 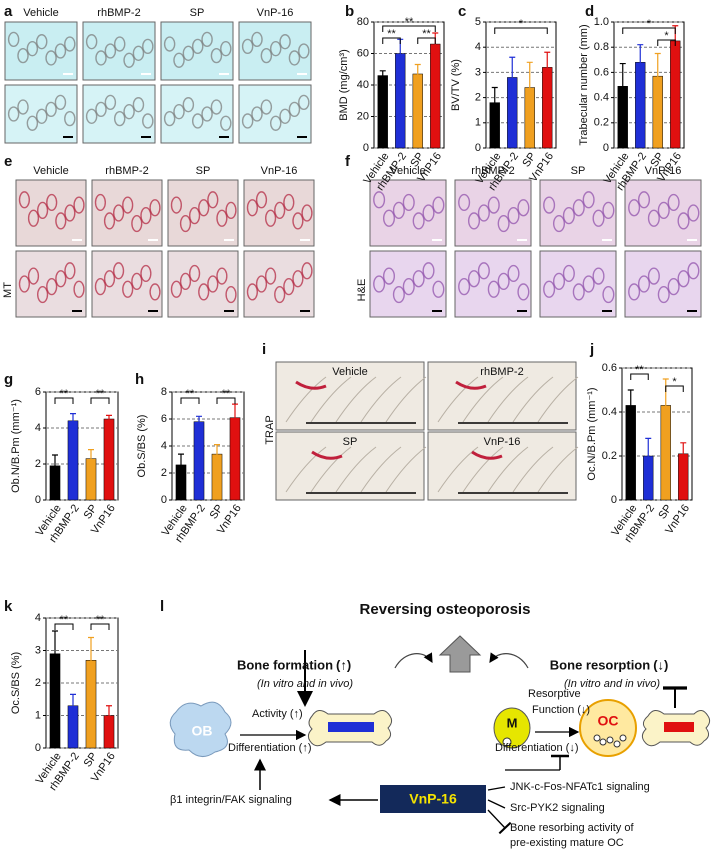 I want to click on y-tick-label: 1, so click(x=478, y=123).